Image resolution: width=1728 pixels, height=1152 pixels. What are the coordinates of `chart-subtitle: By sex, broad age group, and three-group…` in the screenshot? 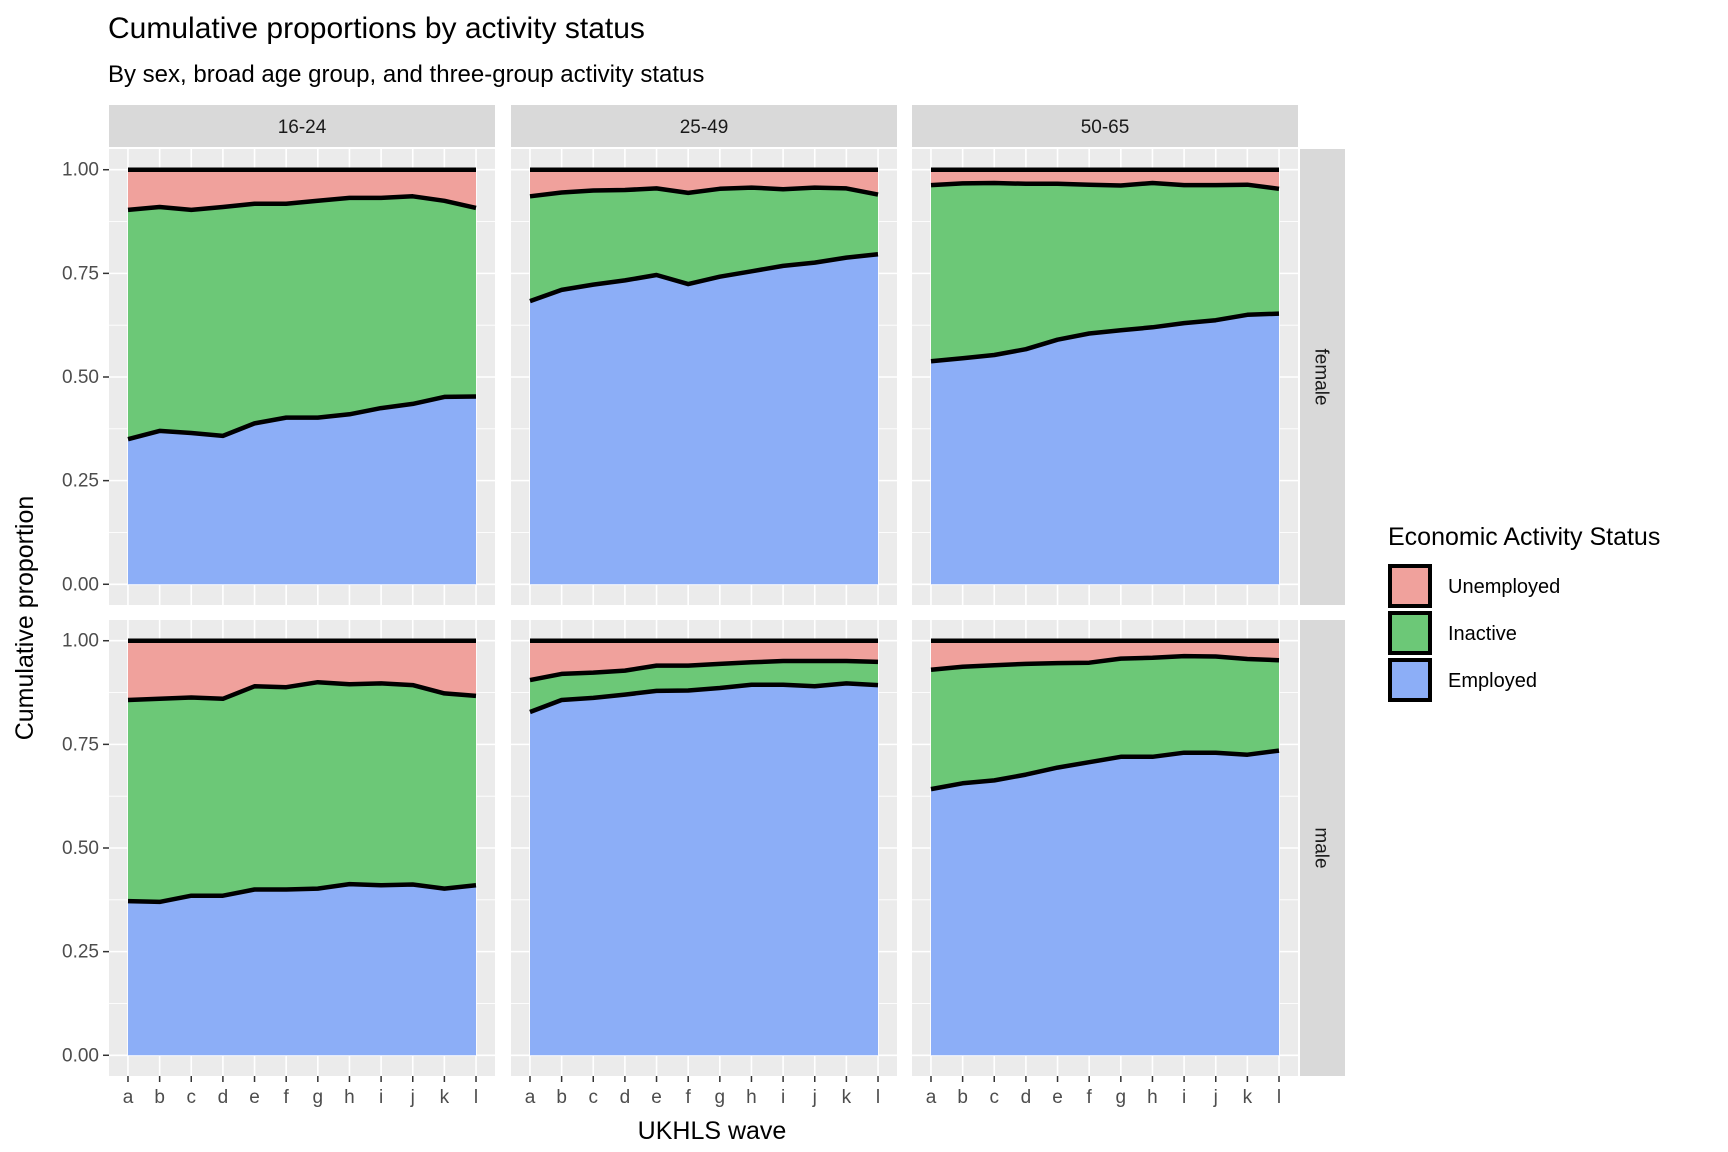 It's located at (406, 74).